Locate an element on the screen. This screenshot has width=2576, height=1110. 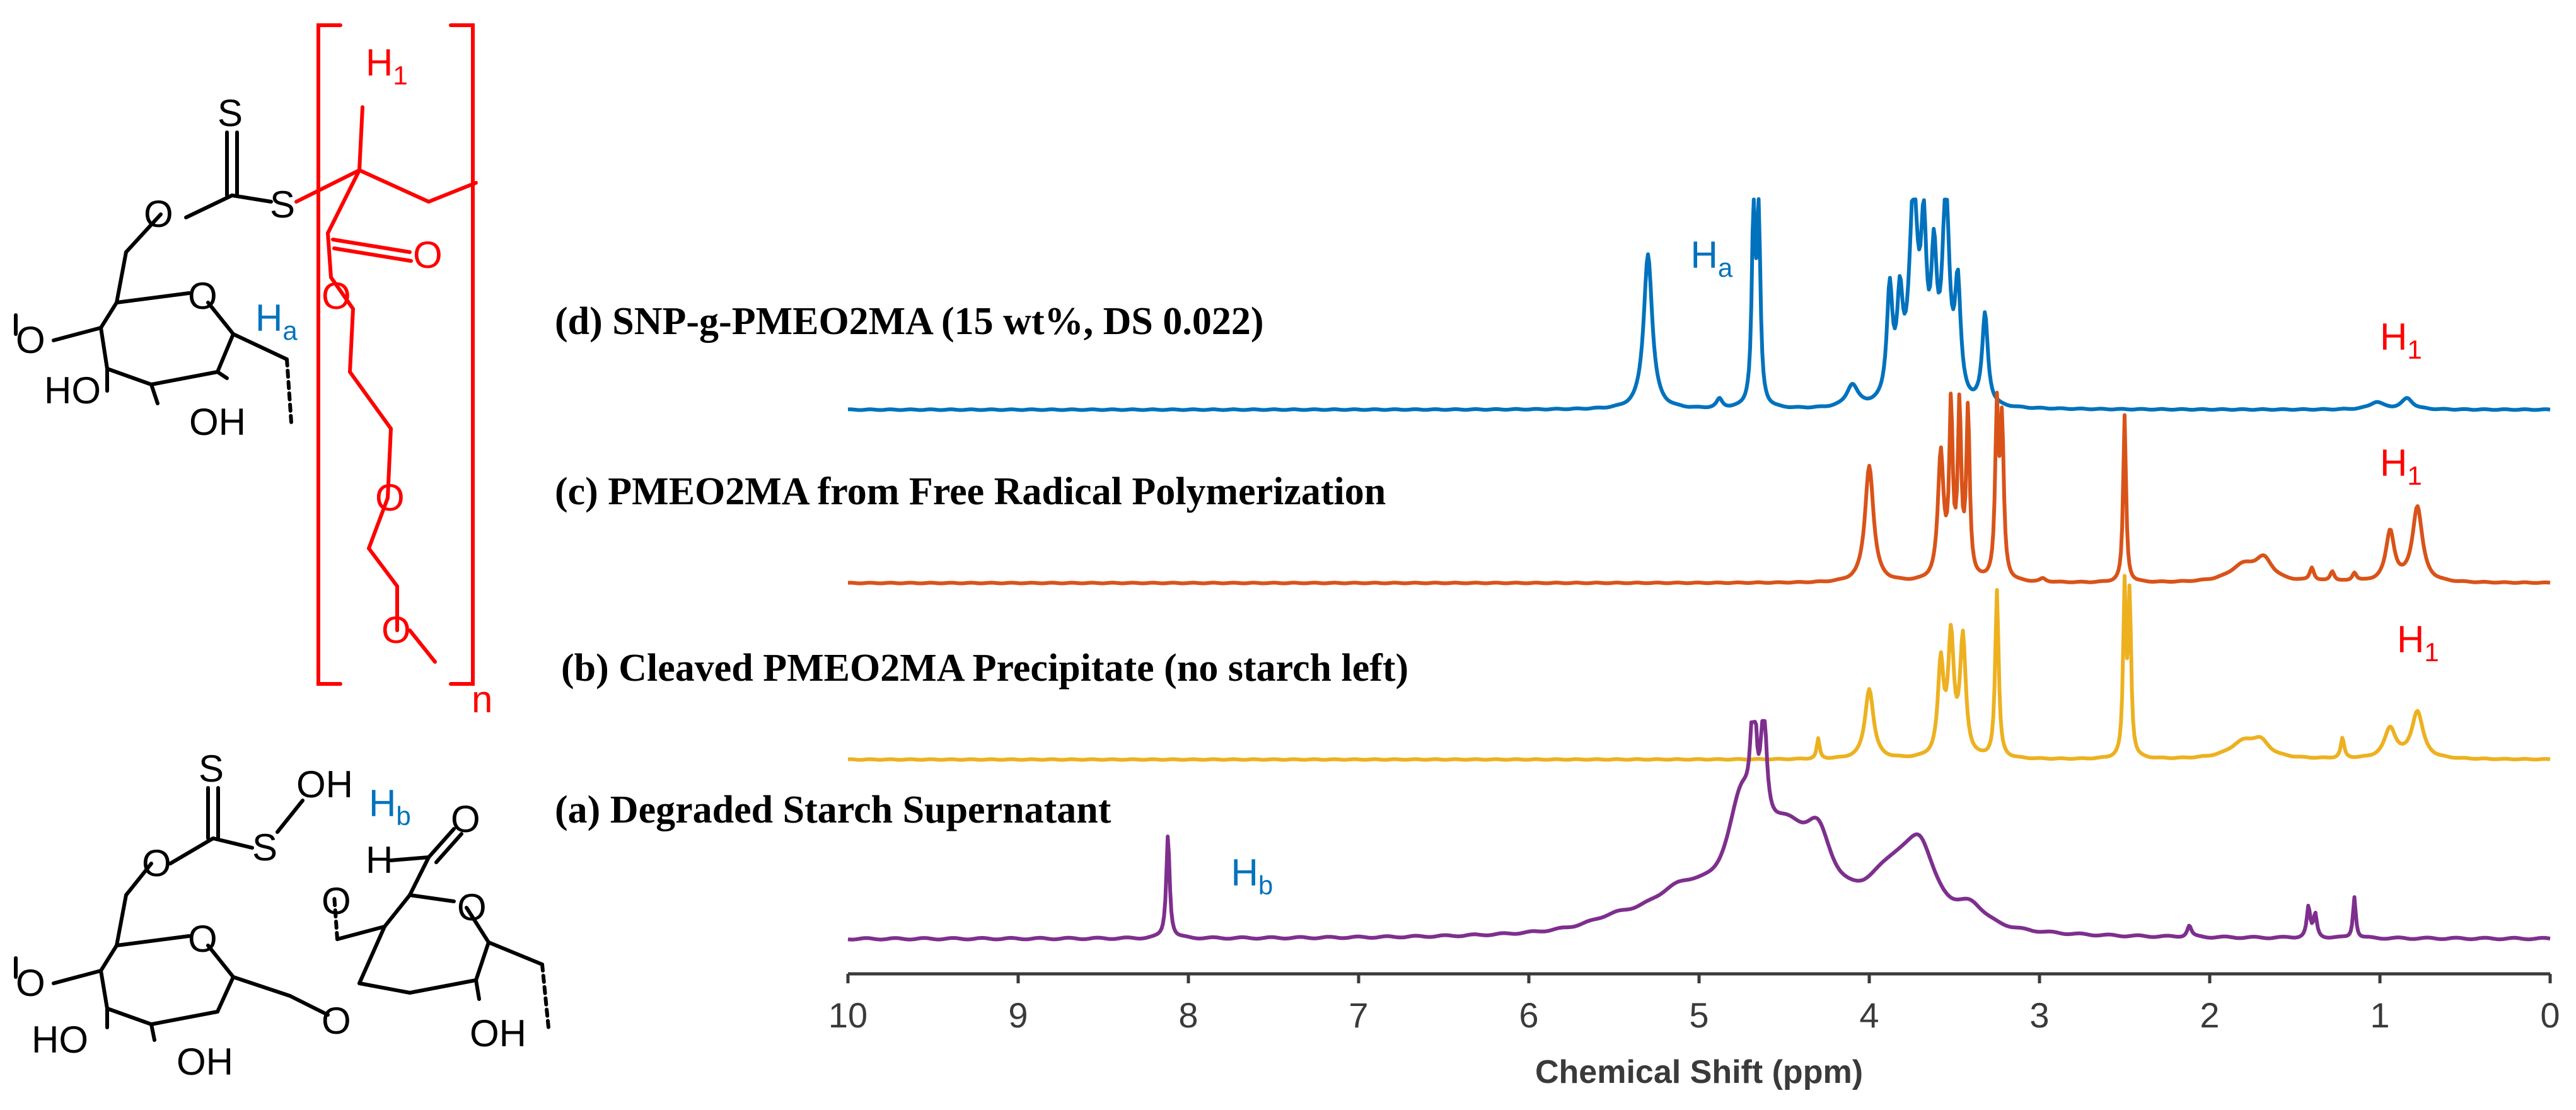
atom-oh-bottom: OH is located at coordinates (218, 422).